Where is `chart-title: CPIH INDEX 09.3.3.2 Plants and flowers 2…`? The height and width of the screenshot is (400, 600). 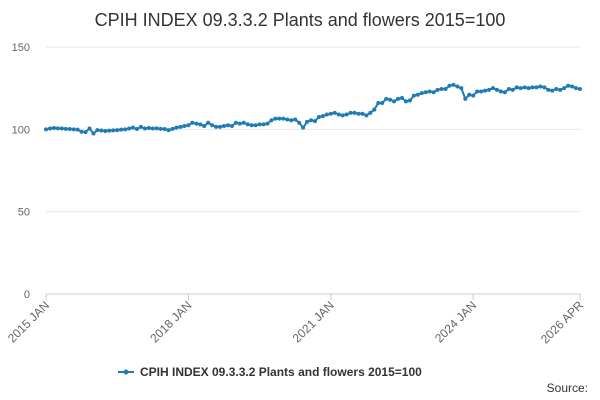
chart-title: CPIH INDEX 09.3.3.2 Plants and flowers 2… is located at coordinates (300, 20).